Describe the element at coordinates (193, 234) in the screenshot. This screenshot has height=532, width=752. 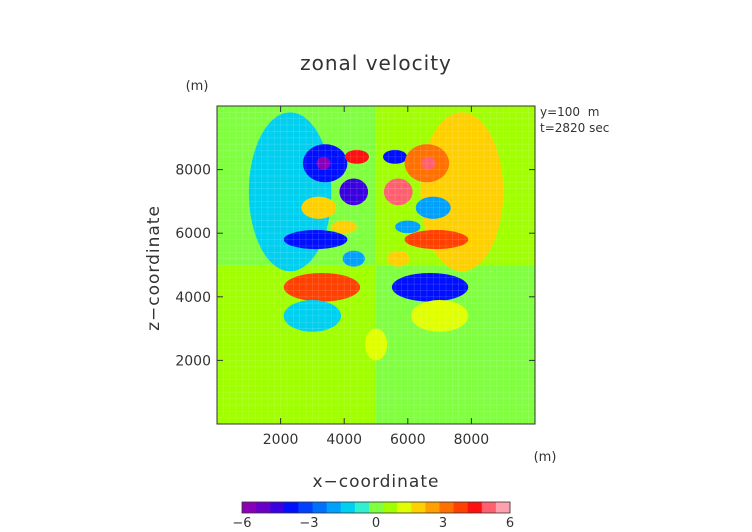
I see `z-tick-label: 6000` at that location.